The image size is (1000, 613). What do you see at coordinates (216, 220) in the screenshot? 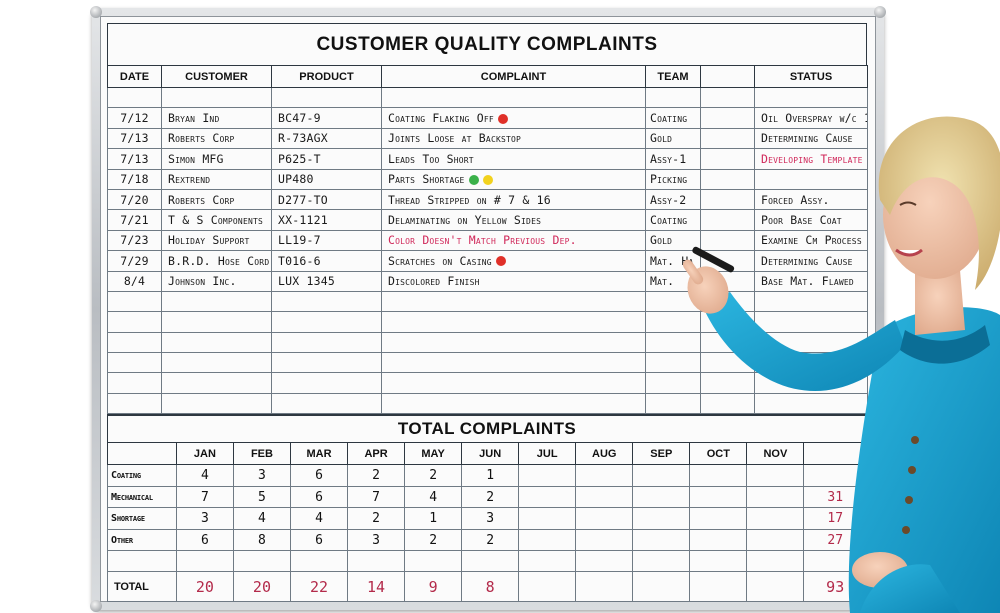
I see `cell-customer: T & S Components` at bounding box center [216, 220].